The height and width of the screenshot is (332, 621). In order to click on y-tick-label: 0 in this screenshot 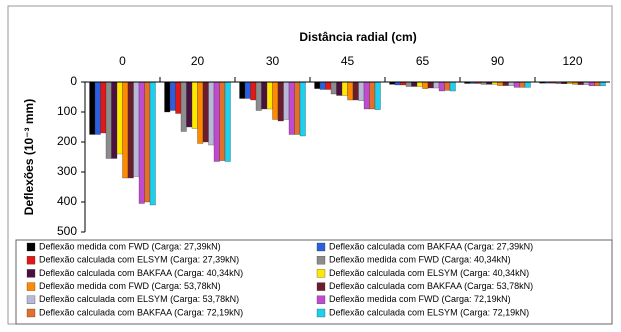, I will do `click(73, 81)`.